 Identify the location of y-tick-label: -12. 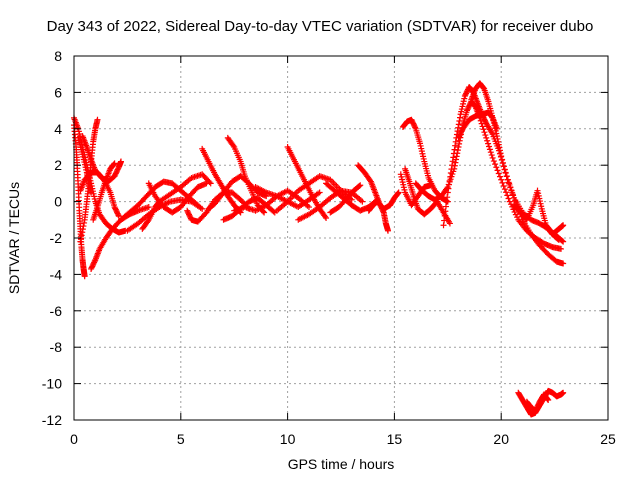
(52, 420).